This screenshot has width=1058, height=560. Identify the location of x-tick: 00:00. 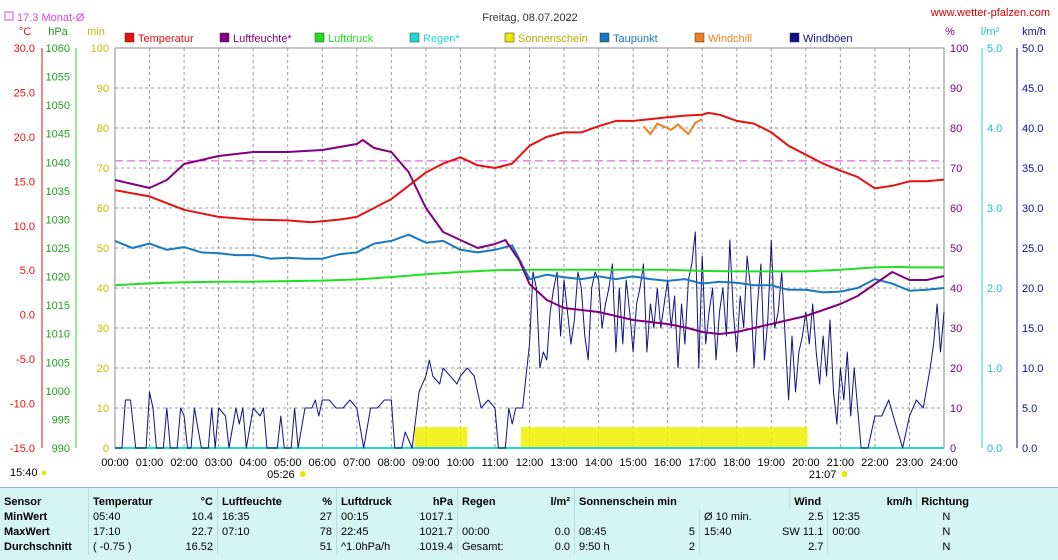
(115, 463).